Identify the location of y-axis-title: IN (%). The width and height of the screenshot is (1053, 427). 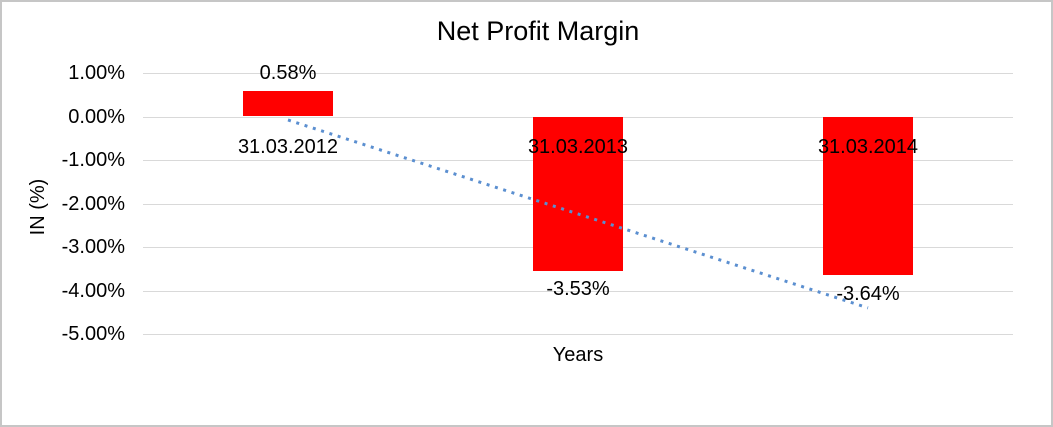
(38, 207).